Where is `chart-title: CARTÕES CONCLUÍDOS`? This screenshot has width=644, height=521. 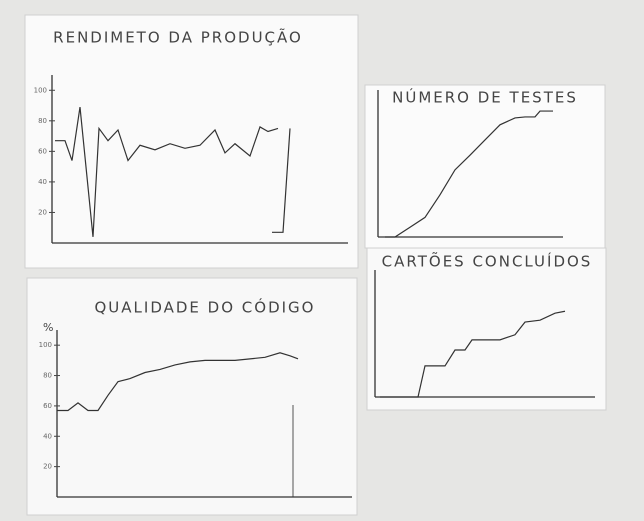 chart-title: CARTÕES CONCLUÍDOS is located at coordinates (487, 261).